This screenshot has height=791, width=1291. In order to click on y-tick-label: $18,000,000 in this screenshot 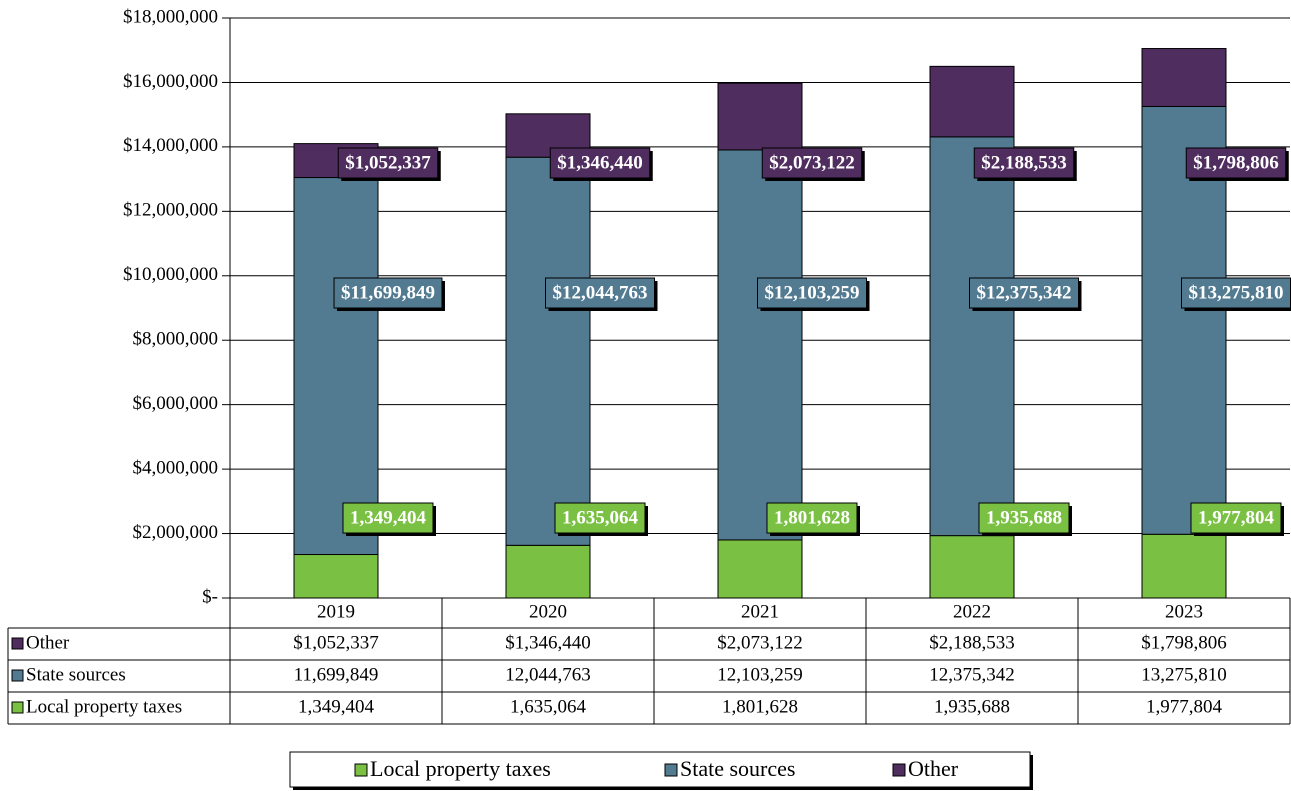, I will do `click(170, 16)`.